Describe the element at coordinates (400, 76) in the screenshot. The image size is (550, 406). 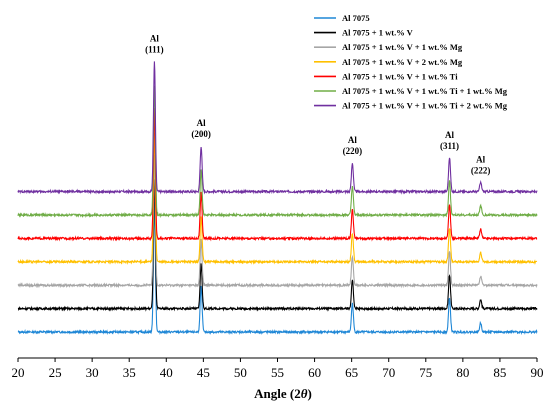
I see `legend-label: Al 7075 + 1 wt.% V + 1 wt.% Ti` at that location.